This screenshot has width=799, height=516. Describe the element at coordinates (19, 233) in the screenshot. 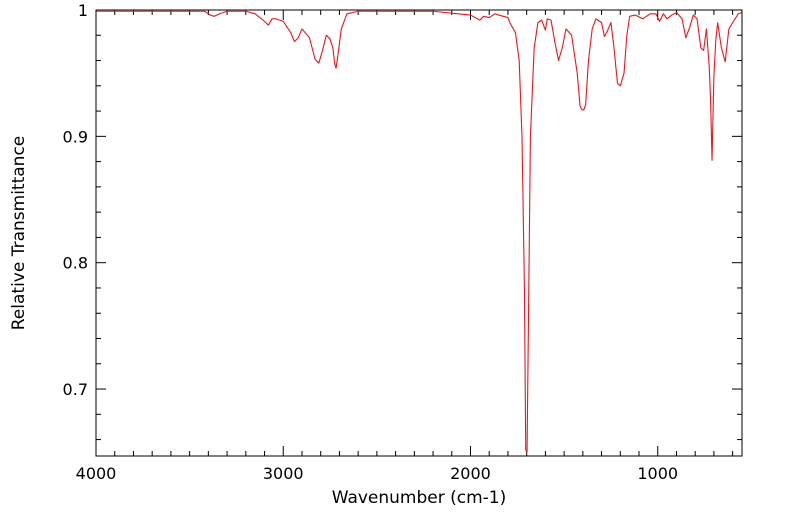

I see `y-axis-label: Relative Transmittance` at that location.